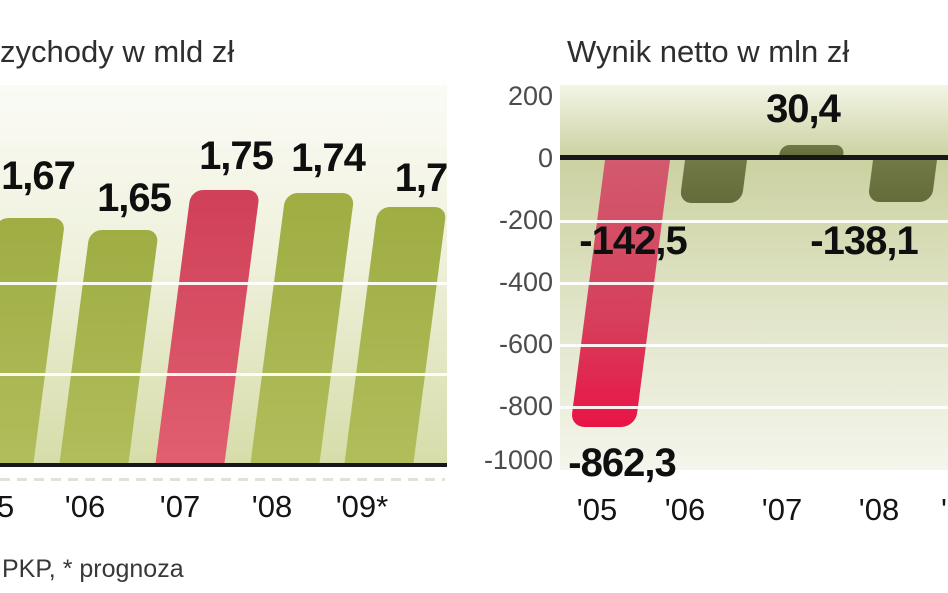  I want to click on x-label-right-05: '05, so click(597, 509).